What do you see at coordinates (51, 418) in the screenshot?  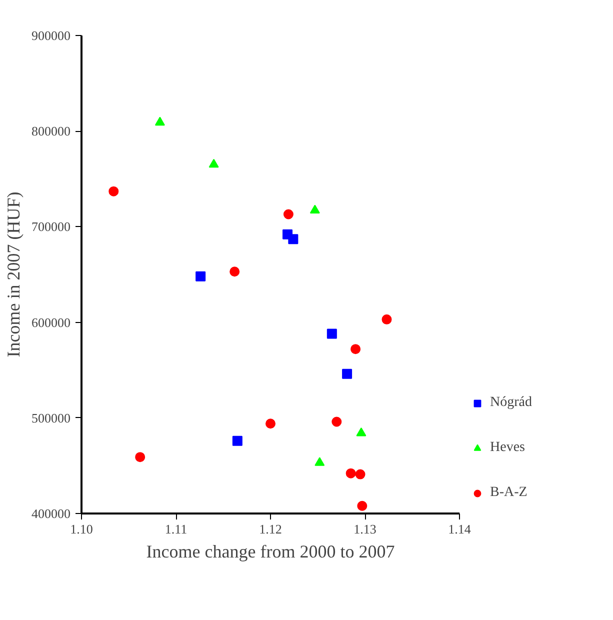 I see `y-tick-label: 500000` at bounding box center [51, 418].